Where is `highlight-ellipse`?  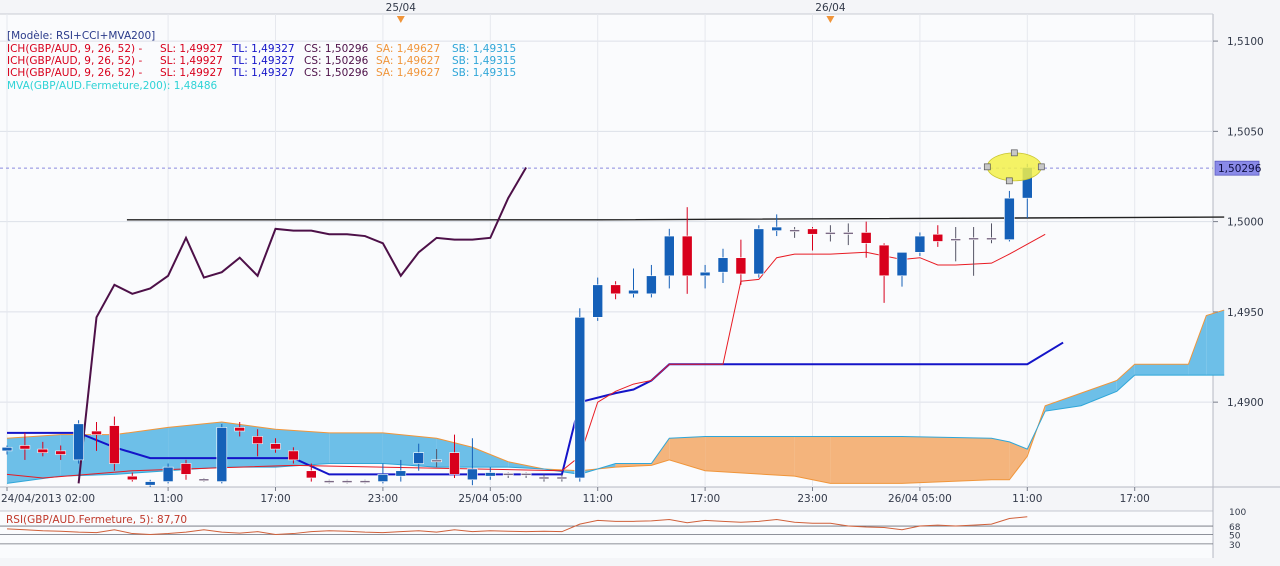
highlight-ellipse is located at coordinates (1014, 167).